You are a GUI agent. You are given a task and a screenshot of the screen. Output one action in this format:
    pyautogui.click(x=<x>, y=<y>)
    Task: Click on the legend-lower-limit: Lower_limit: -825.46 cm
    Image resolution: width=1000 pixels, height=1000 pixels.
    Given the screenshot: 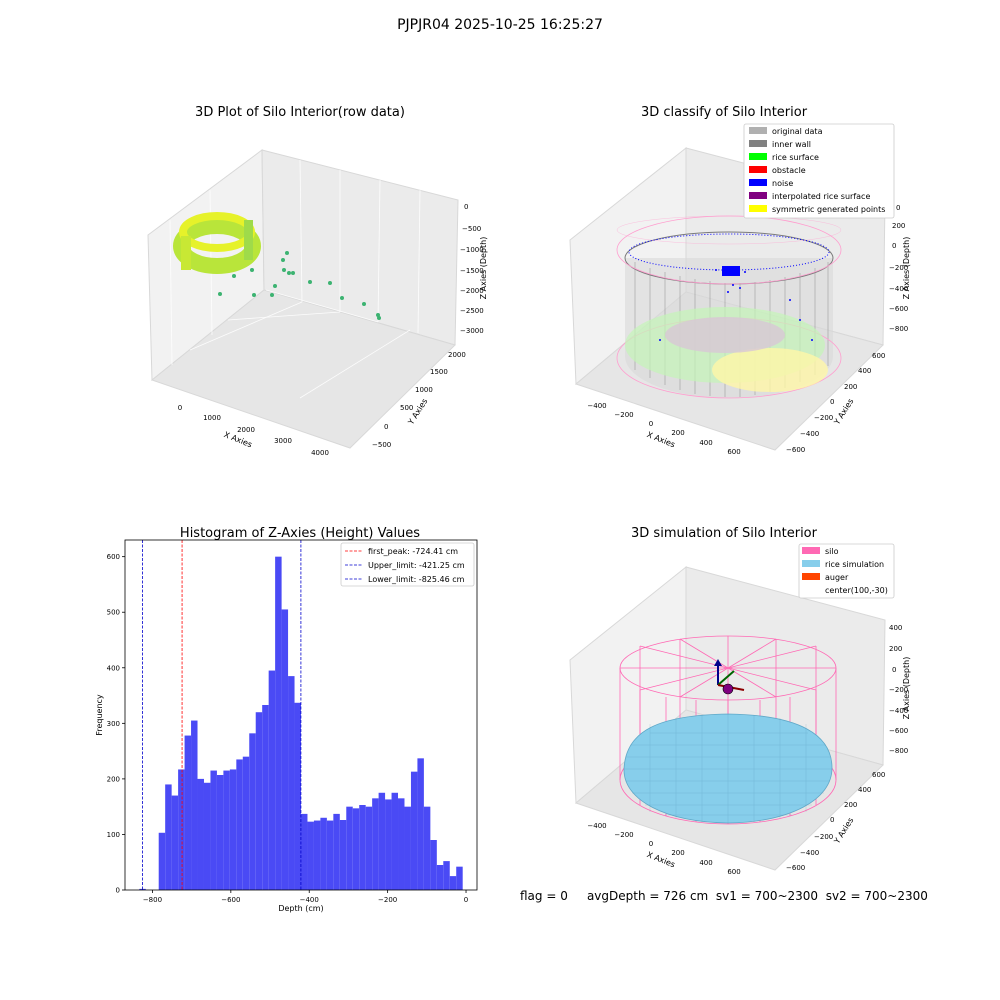 What is the action you would take?
    pyautogui.click(x=416, y=579)
    